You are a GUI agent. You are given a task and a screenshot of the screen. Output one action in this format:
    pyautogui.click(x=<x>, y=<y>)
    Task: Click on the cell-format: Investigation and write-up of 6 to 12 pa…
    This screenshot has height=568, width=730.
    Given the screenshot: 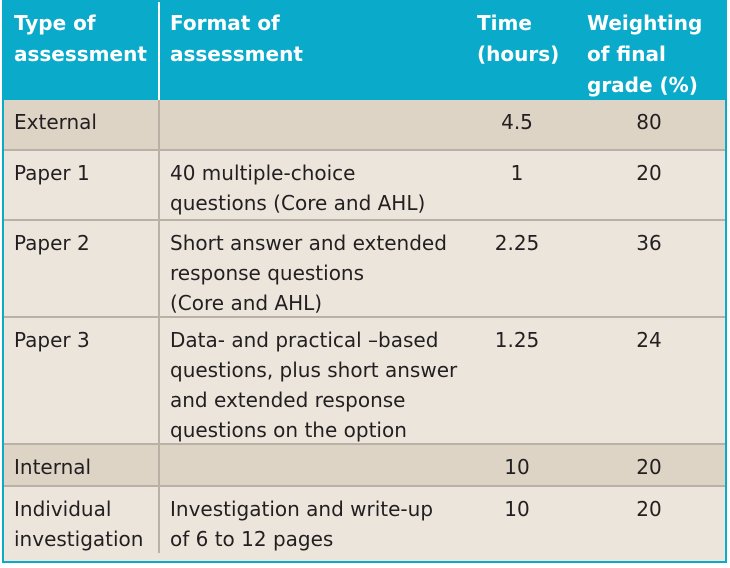 What is the action you would take?
    pyautogui.click(x=313, y=520)
    